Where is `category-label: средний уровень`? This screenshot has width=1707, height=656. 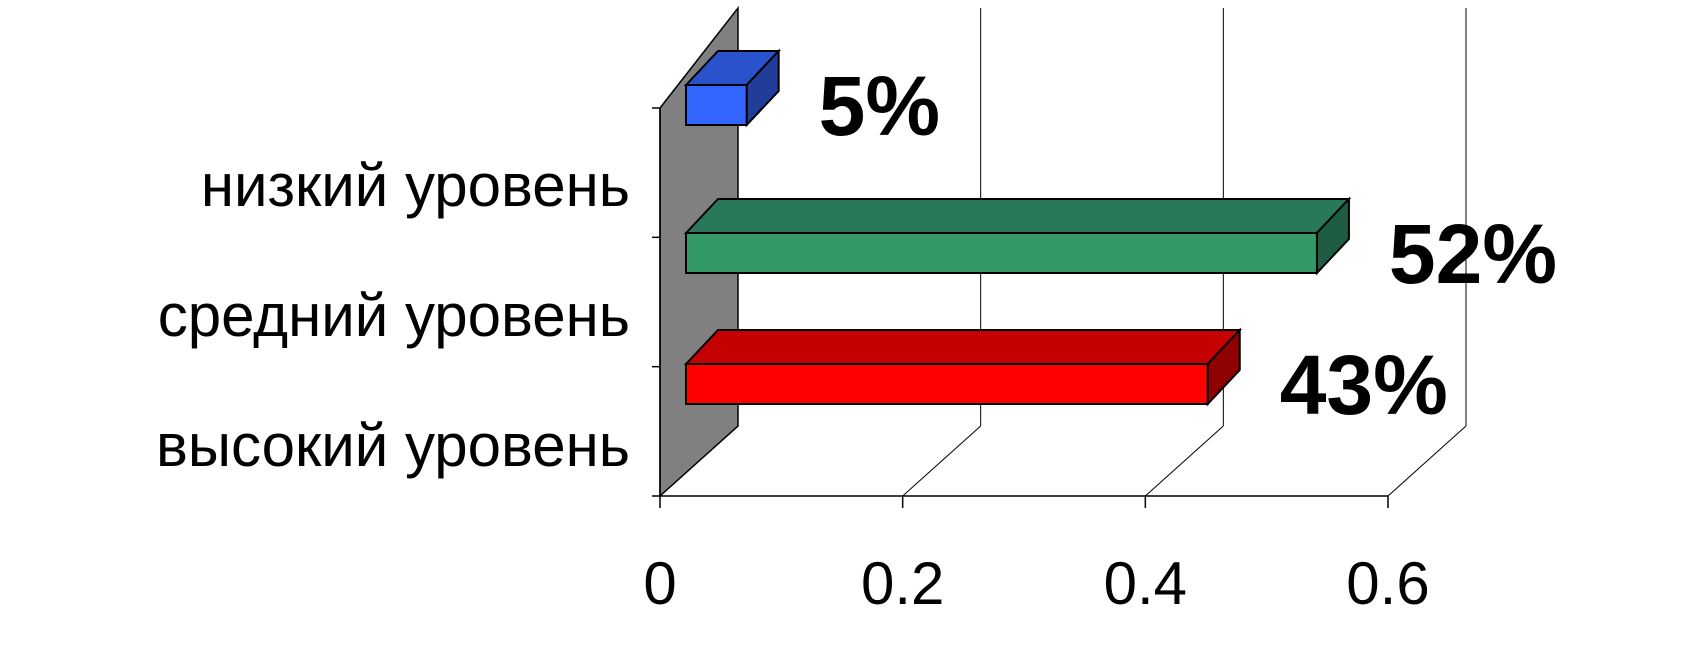
category-label: средний уровень is located at coordinates (394, 315).